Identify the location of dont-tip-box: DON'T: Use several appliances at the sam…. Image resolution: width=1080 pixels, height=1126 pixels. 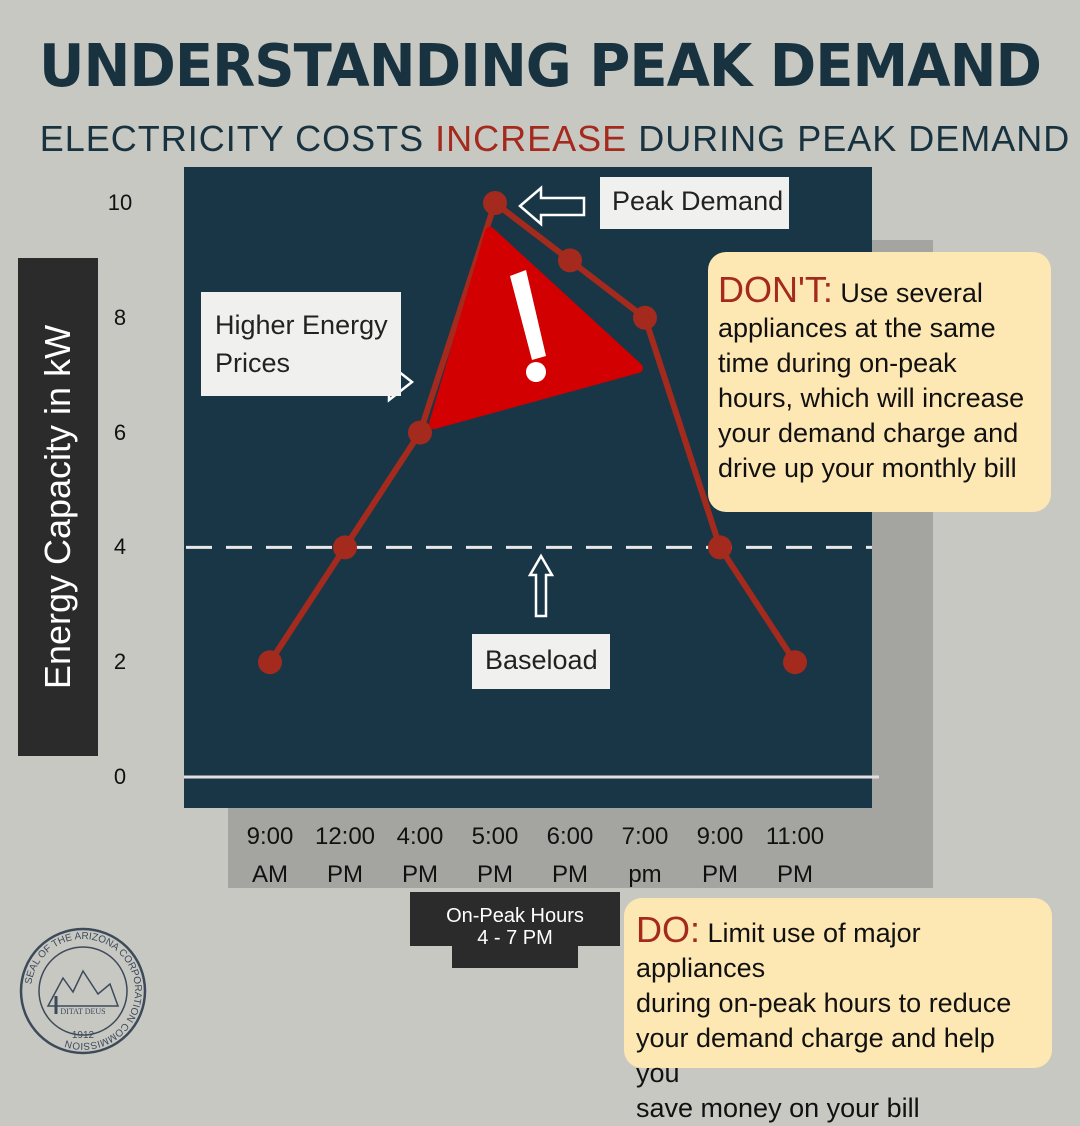
(879, 382).